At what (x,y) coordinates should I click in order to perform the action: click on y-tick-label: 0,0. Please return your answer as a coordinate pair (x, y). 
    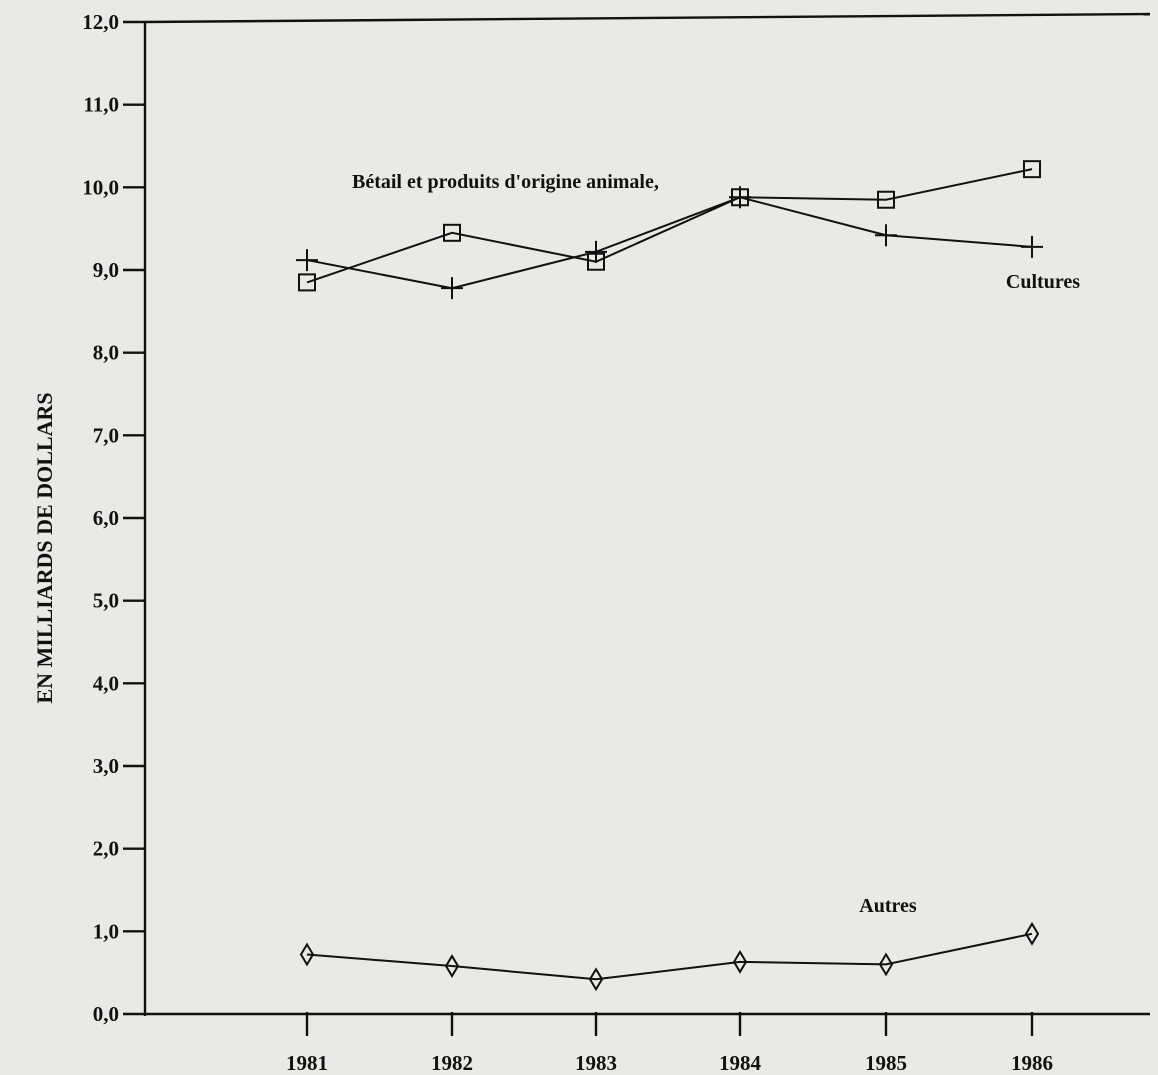
    Looking at the image, I should click on (106, 1014).